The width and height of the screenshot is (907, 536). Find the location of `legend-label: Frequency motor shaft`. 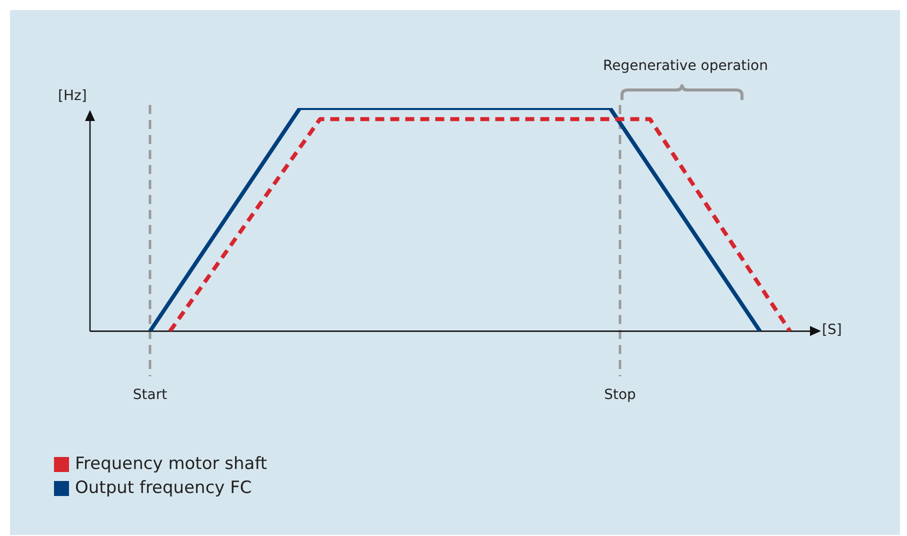

legend-label: Frequency motor shaft is located at coordinates (171, 464).